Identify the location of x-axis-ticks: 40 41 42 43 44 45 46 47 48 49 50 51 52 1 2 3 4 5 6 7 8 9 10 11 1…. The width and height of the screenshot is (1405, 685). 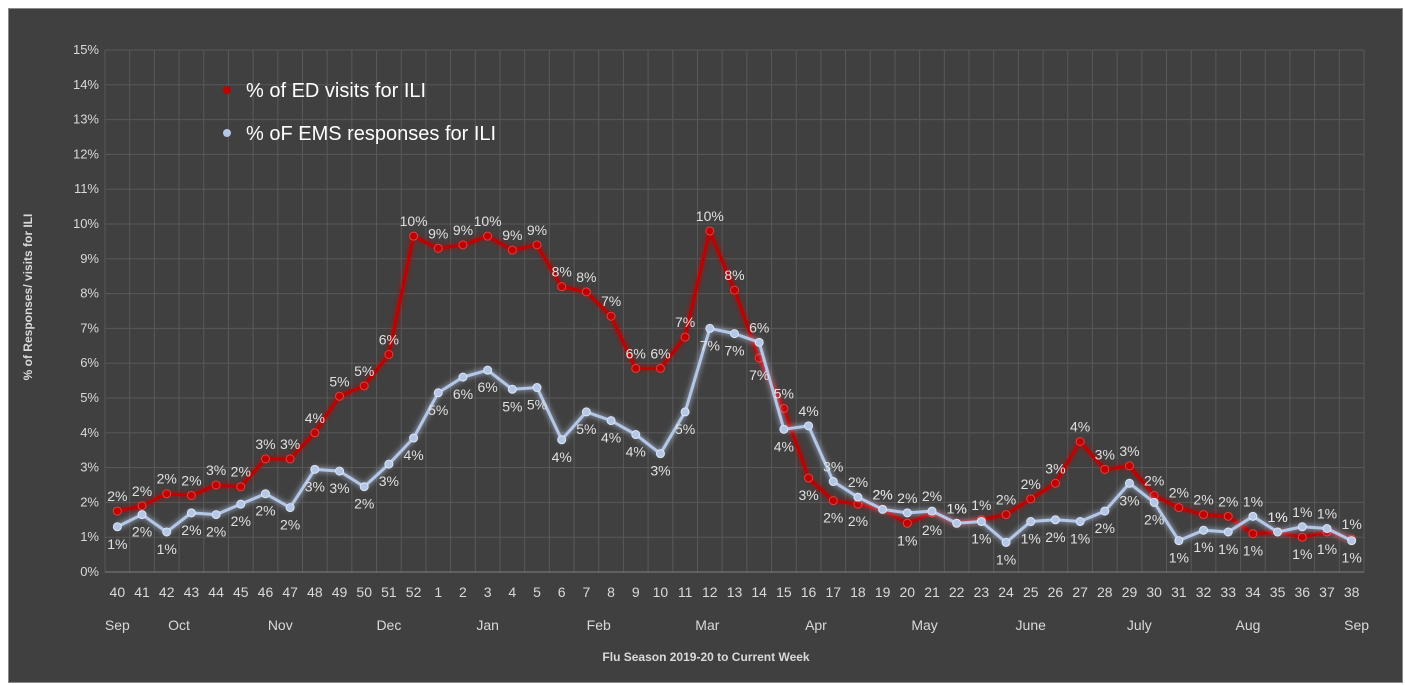
(735, 592).